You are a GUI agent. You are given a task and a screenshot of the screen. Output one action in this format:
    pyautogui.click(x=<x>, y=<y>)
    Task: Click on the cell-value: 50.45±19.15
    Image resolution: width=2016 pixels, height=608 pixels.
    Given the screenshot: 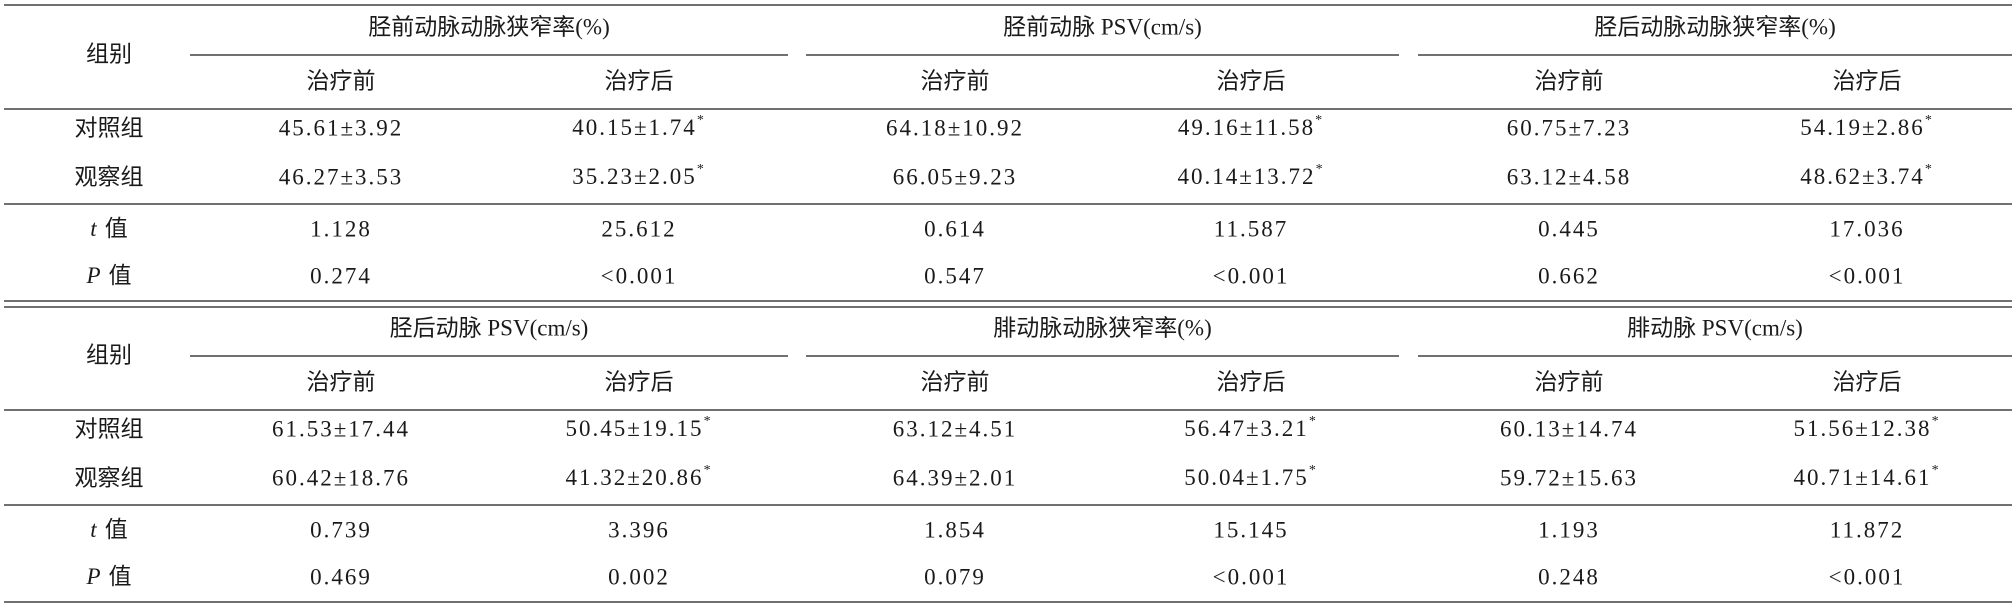 What is the action you would take?
    pyautogui.click(x=634, y=428)
    